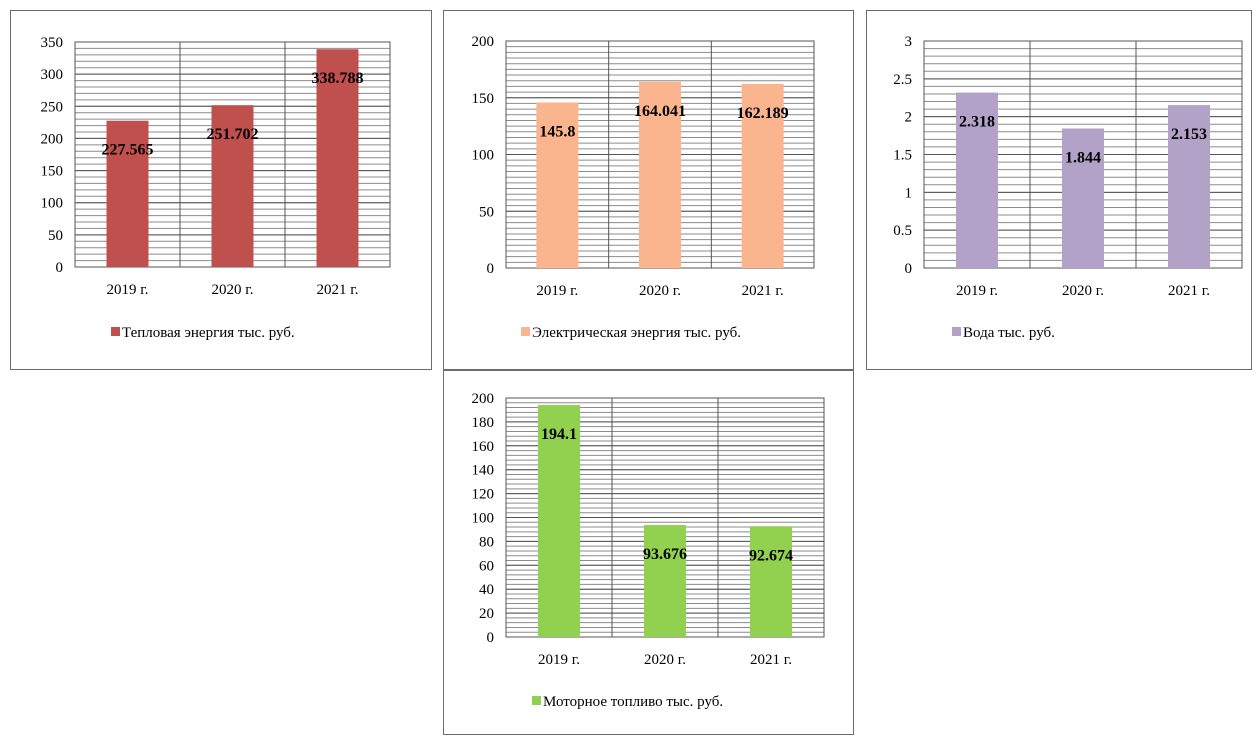 This screenshot has height=736, width=1256. What do you see at coordinates (483, 447) in the screenshot?
I see `y-tick-label: 160` at bounding box center [483, 447].